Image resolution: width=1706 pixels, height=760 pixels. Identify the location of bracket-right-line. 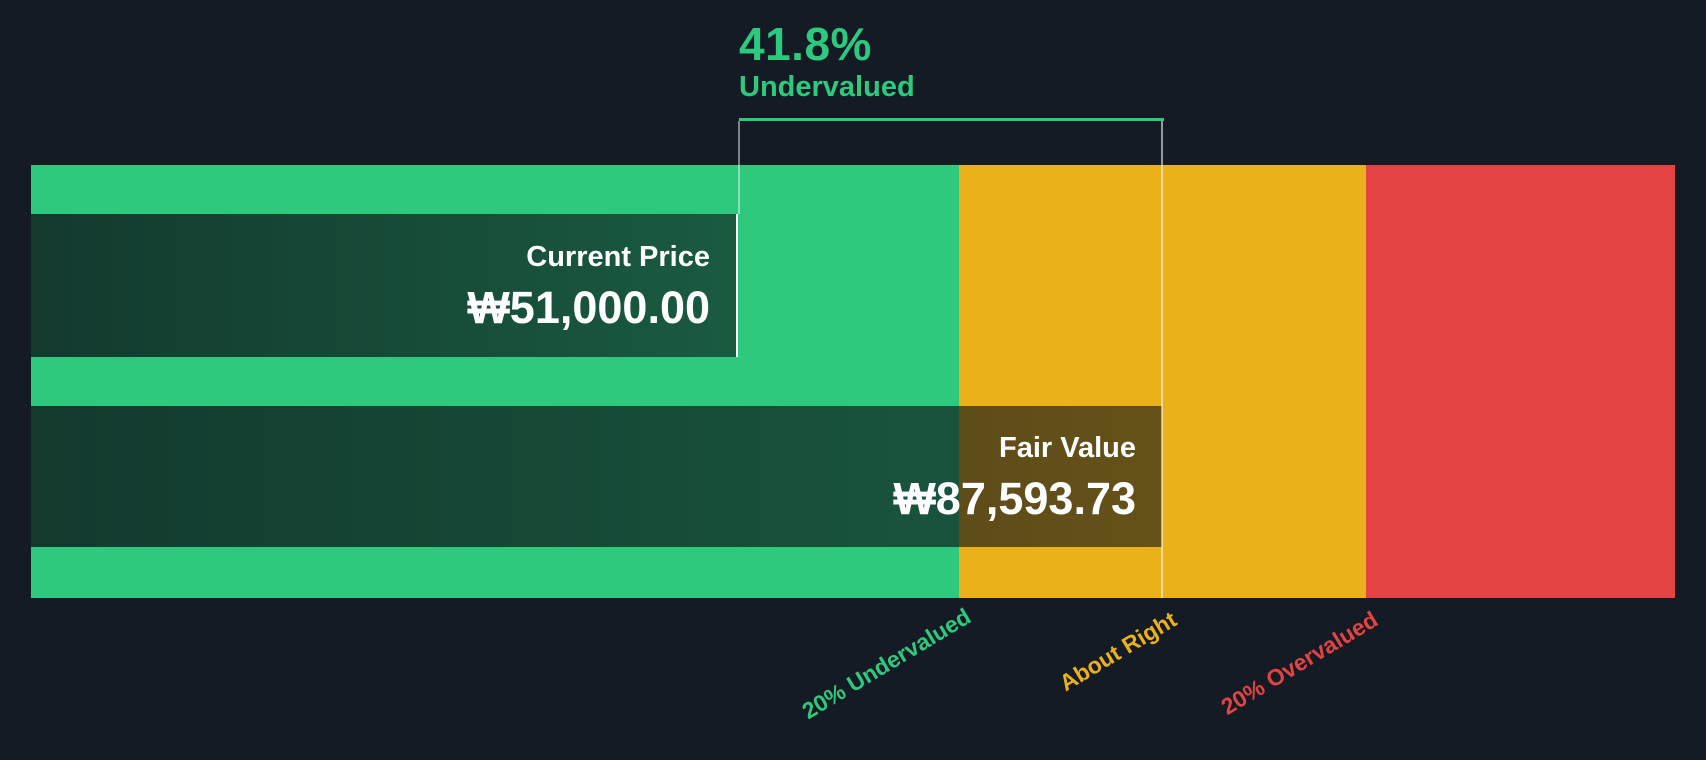
(1162, 359).